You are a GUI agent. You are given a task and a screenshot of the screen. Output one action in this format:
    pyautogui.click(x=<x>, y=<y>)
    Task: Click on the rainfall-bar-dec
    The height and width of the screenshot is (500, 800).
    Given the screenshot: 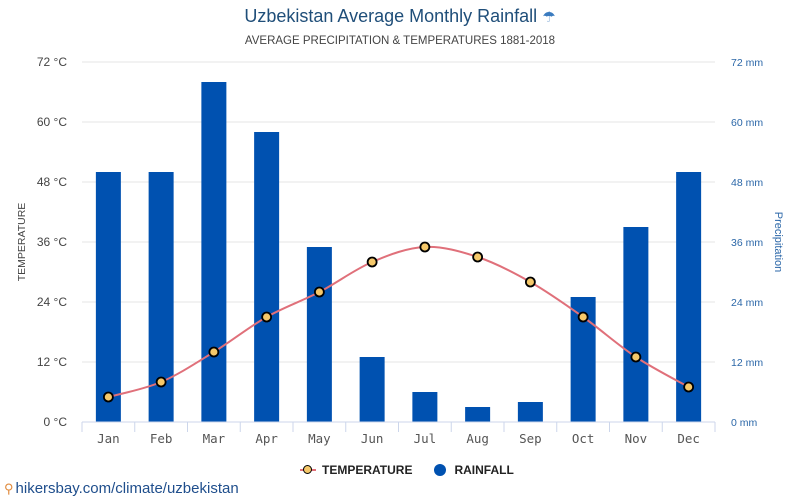 What is the action you would take?
    pyautogui.click(x=689, y=297)
    